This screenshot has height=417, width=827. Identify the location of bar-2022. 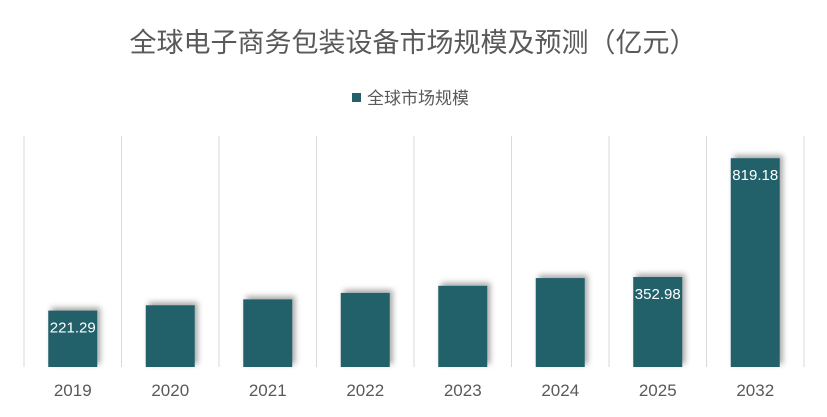
(365, 329).